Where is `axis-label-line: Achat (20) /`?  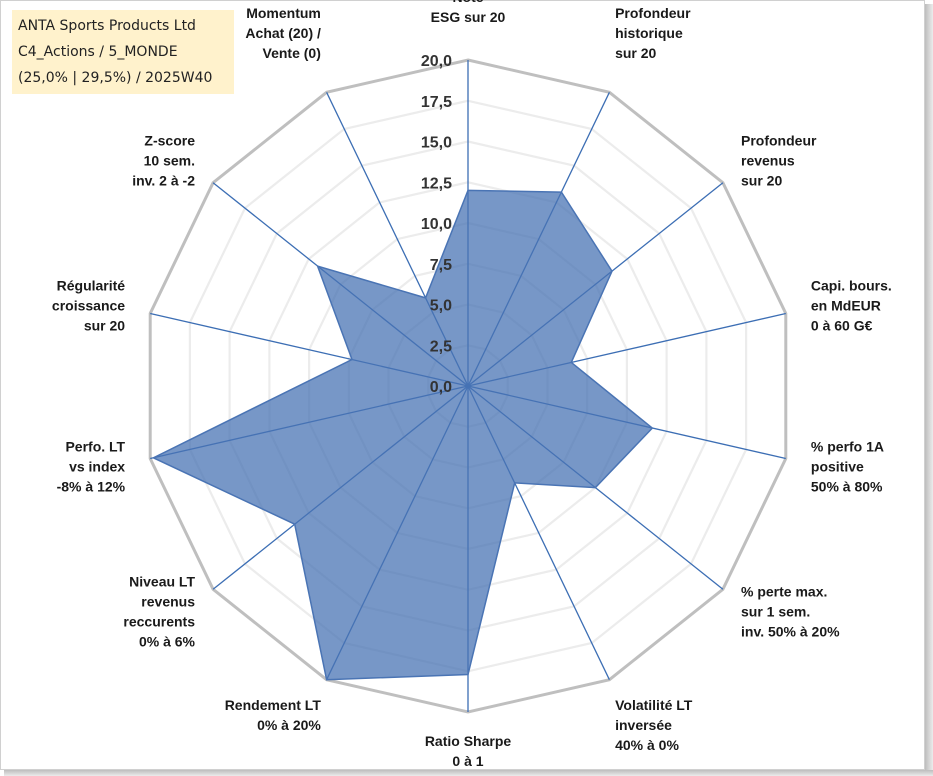
axis-label-line: Achat (20) / is located at coordinates (283, 33).